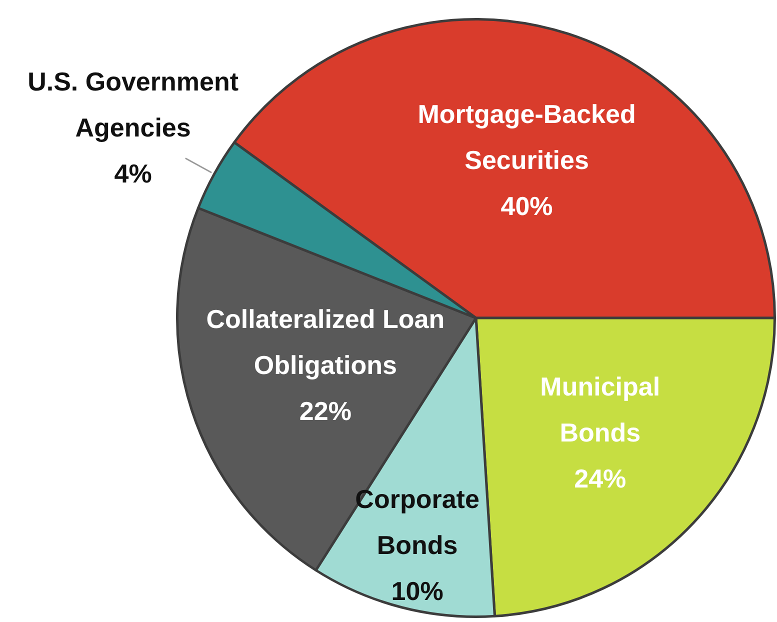  I want to click on data-label: 24%, so click(600, 479).